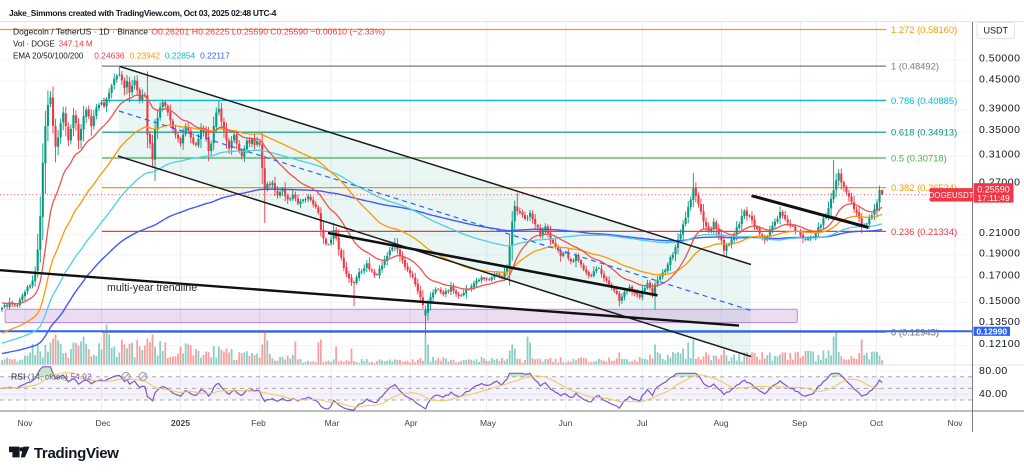  Describe the element at coordinates (924, 132) in the screenshot. I see `svg-text: 0.618 (0.34913)` at that location.